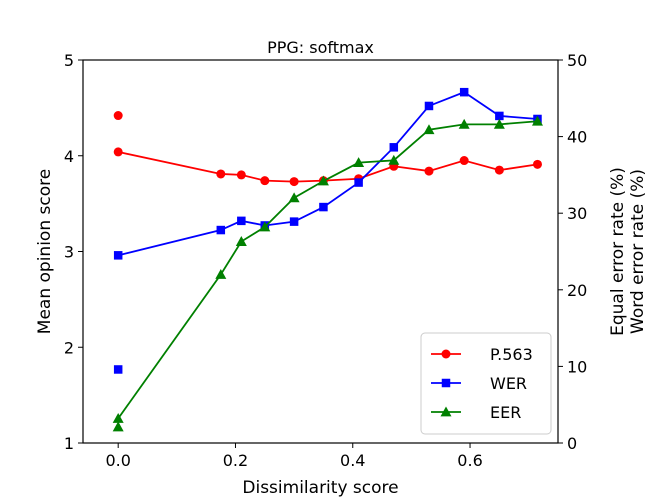 This screenshot has width=664, height=498. What do you see at coordinates (577, 137) in the screenshot?
I see `y2-tick-label: 40` at bounding box center [577, 137].